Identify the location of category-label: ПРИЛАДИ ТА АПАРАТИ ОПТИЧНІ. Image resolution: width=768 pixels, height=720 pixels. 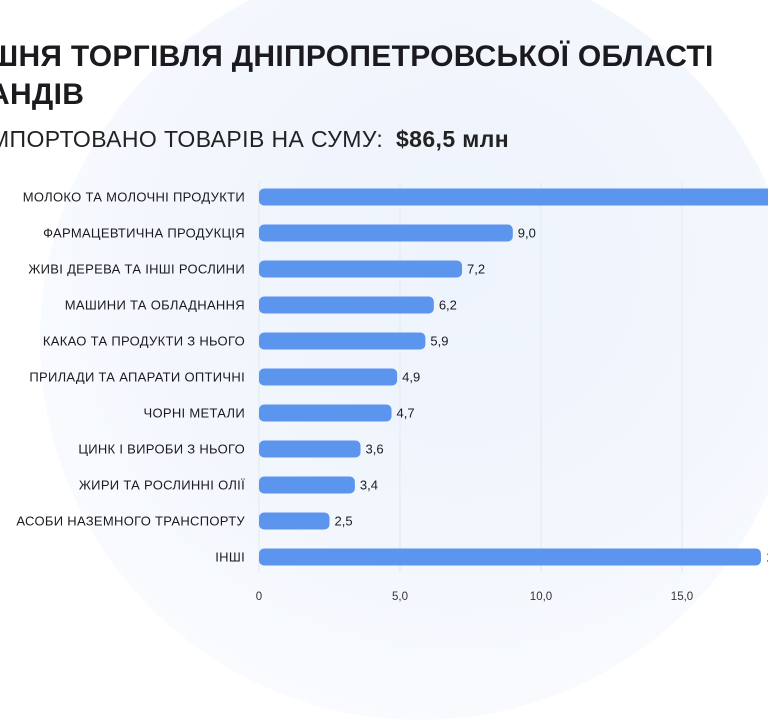
(137, 377).